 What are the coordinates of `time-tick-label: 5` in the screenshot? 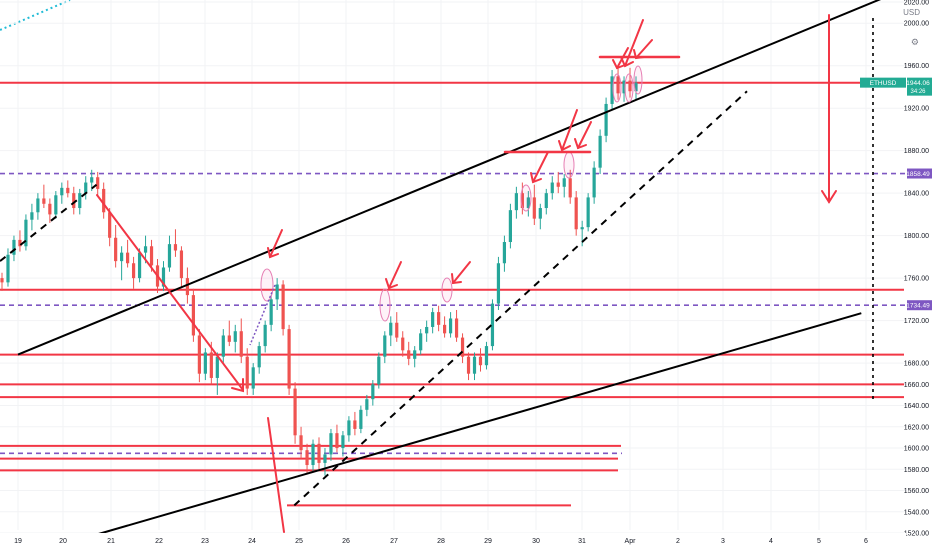 It's located at (819, 541).